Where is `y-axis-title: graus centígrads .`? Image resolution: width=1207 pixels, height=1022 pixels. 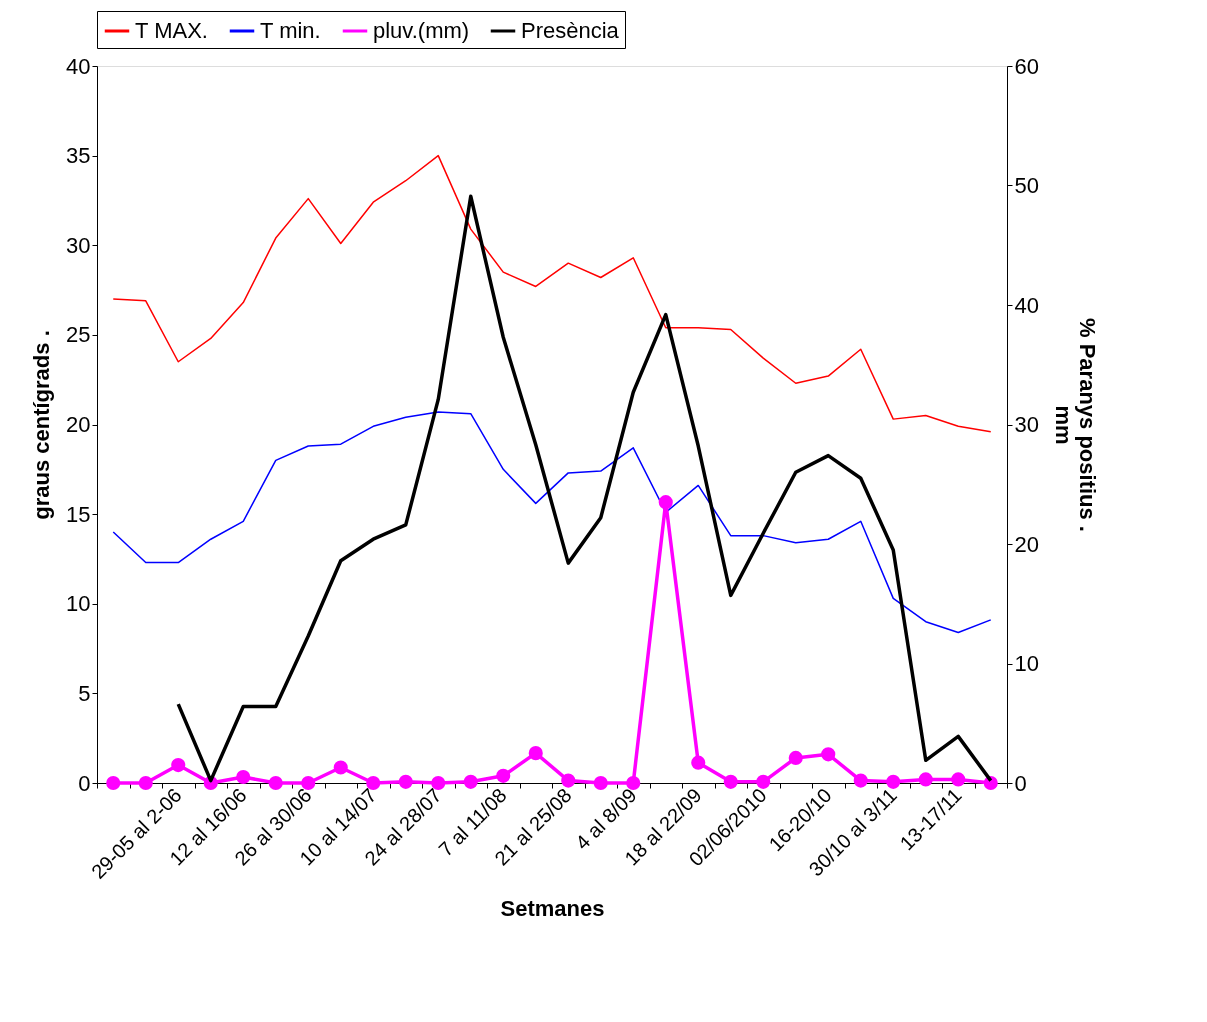 y-axis-title: graus centígrads . is located at coordinates (42, 425).